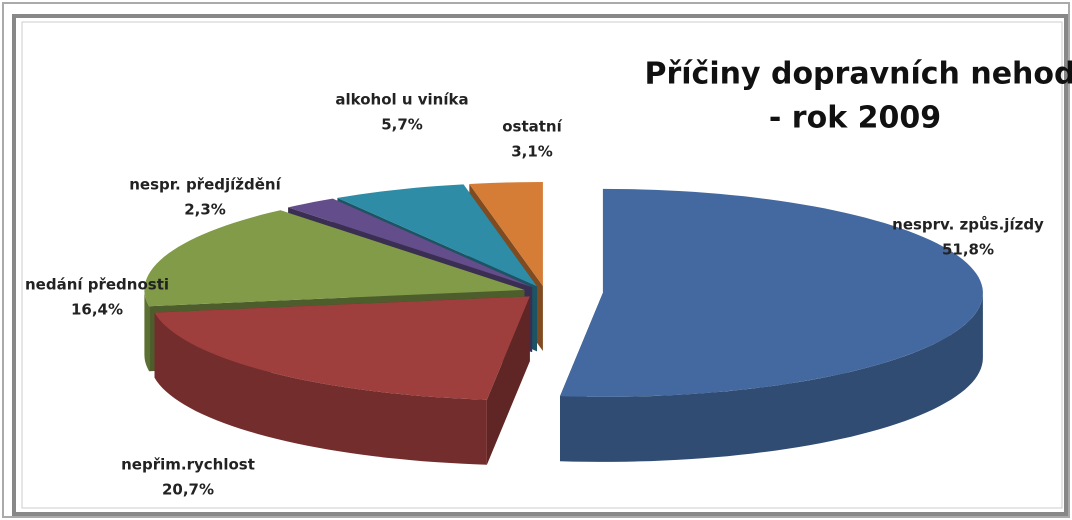  Describe the element at coordinates (968, 225) in the screenshot. I see `data-label-name: nesprv. způs.jízdy` at that location.